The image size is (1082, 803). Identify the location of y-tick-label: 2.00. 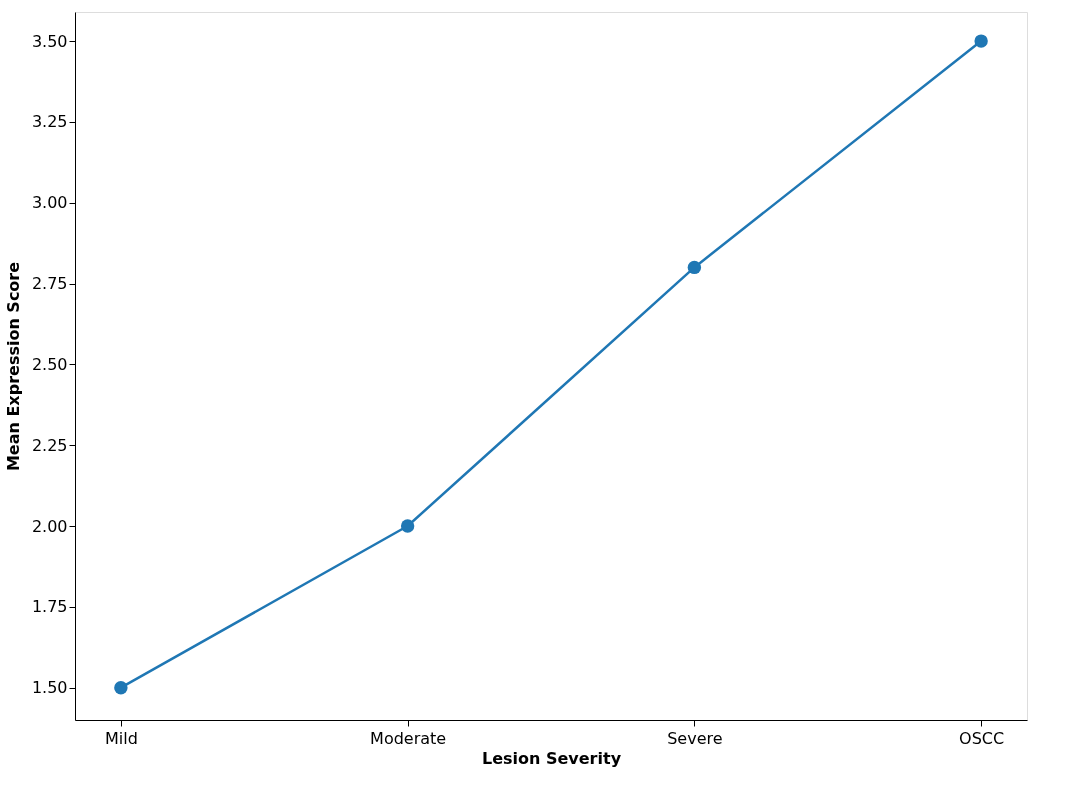
(49, 526).